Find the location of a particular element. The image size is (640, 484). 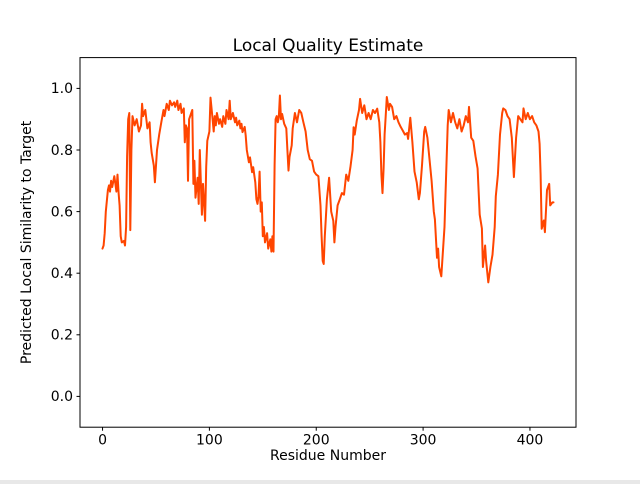

y-tick-label: 0.6 is located at coordinates (62, 212).